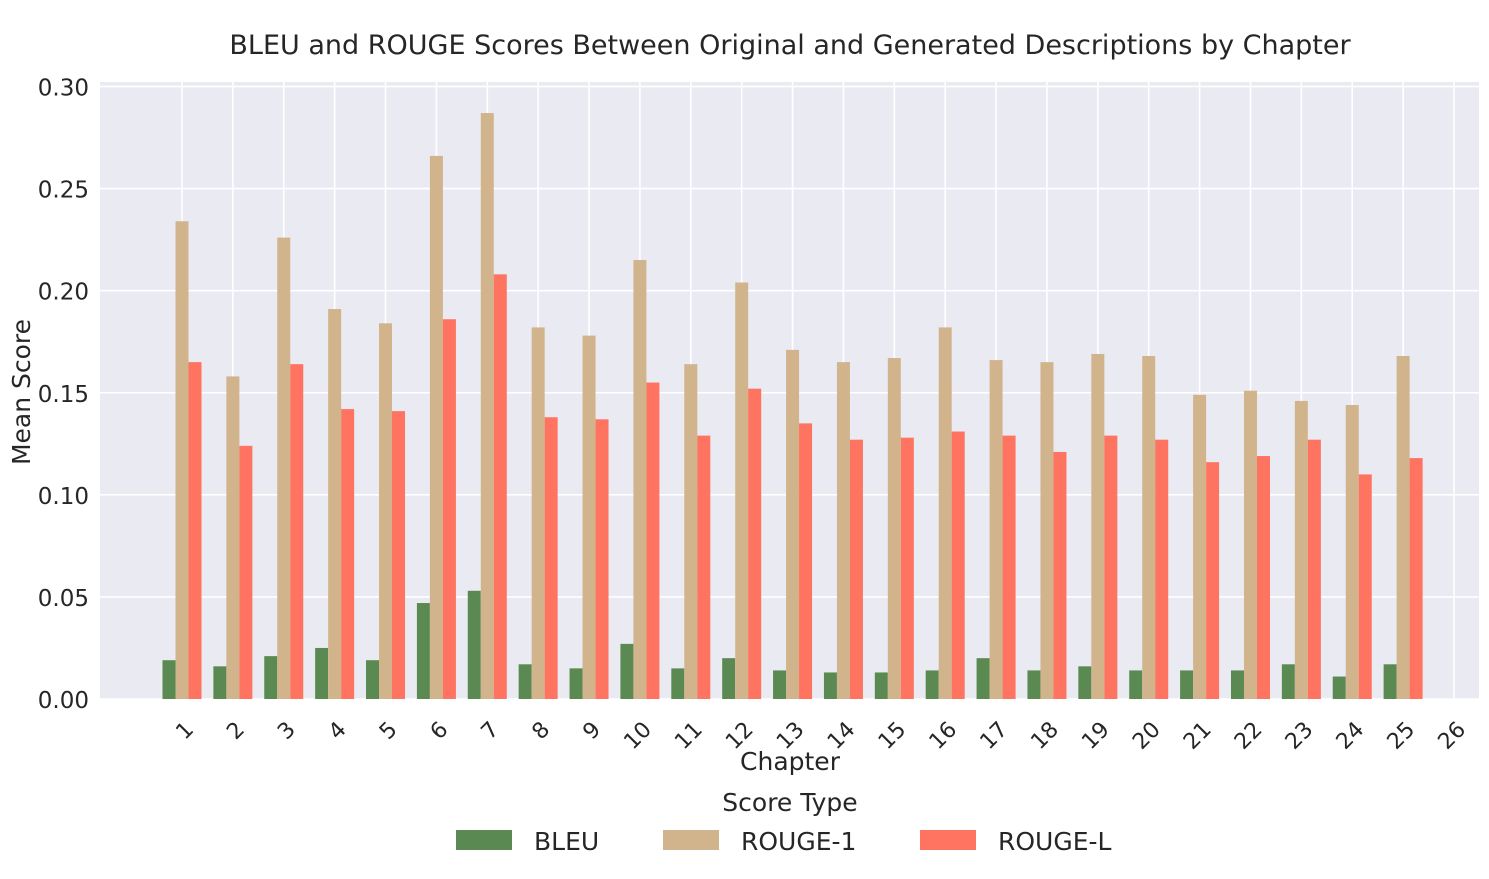 The width and height of the screenshot is (1489, 879). What do you see at coordinates (63, 497) in the screenshot?
I see `y-tick-label: 0.10` at bounding box center [63, 497].